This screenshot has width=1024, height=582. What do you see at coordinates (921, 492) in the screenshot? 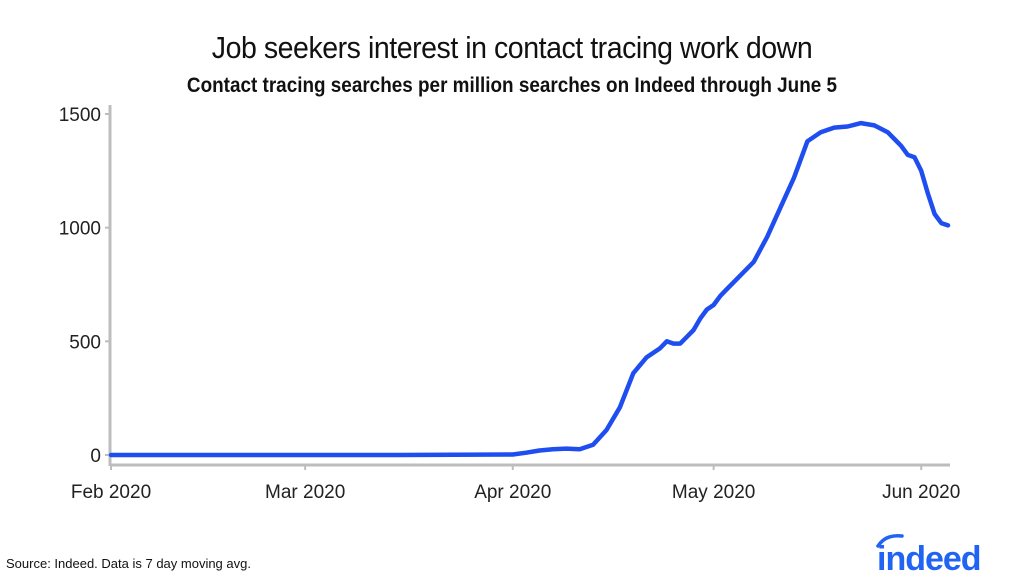
I see `x-tick-label: Jun 2020` at bounding box center [921, 492].